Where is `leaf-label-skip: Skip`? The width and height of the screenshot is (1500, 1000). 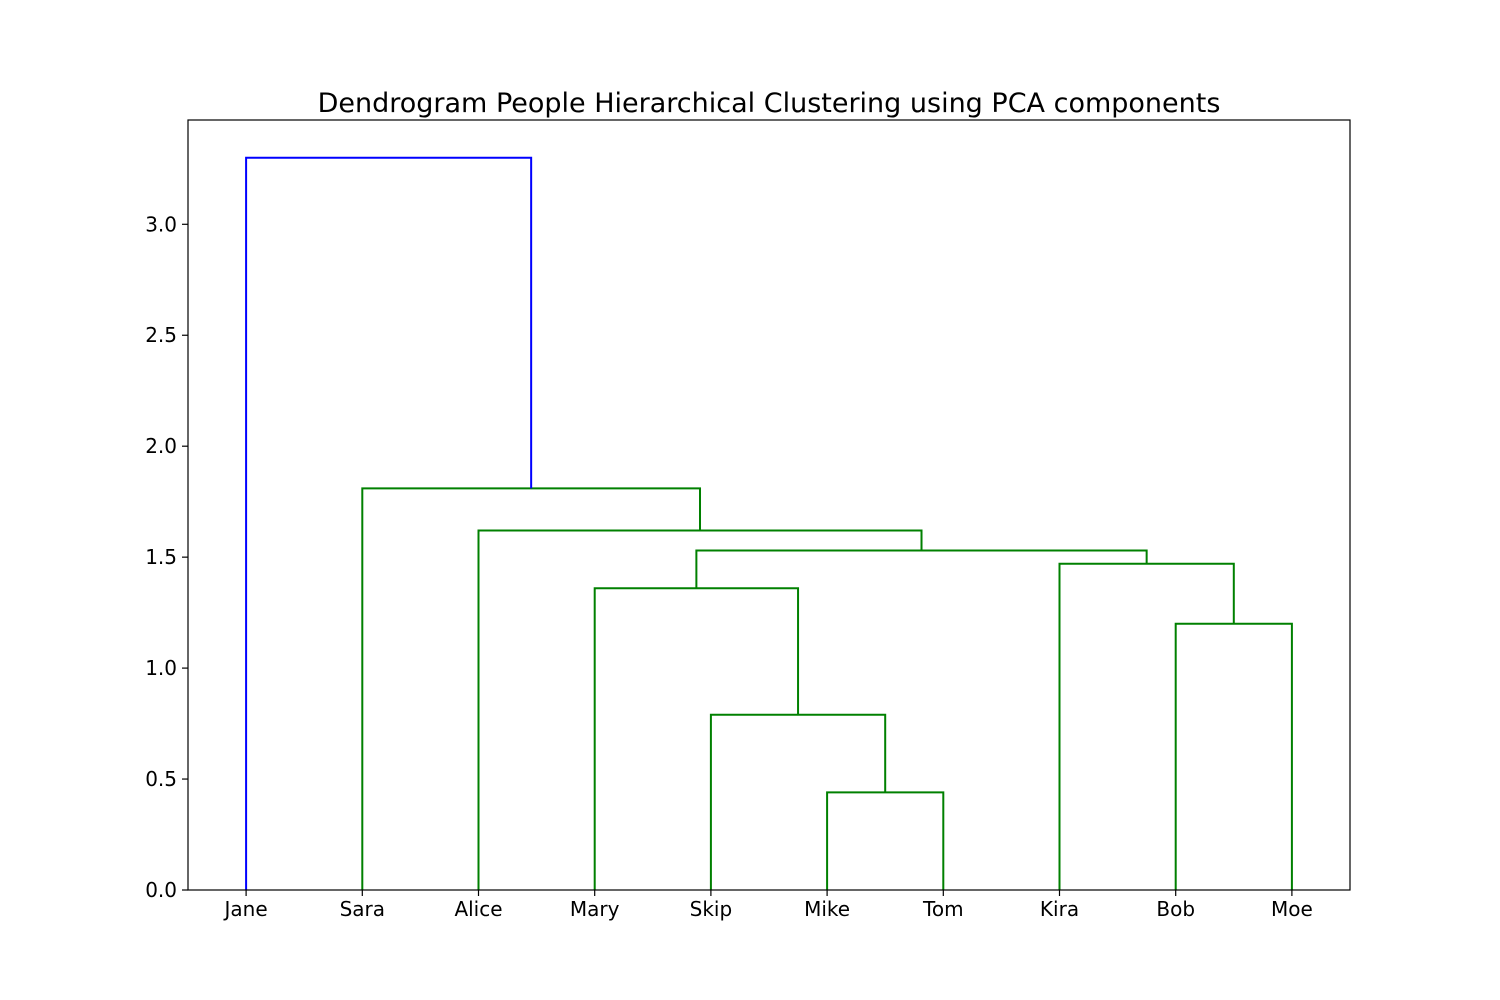 leaf-label-skip: Skip is located at coordinates (711, 909).